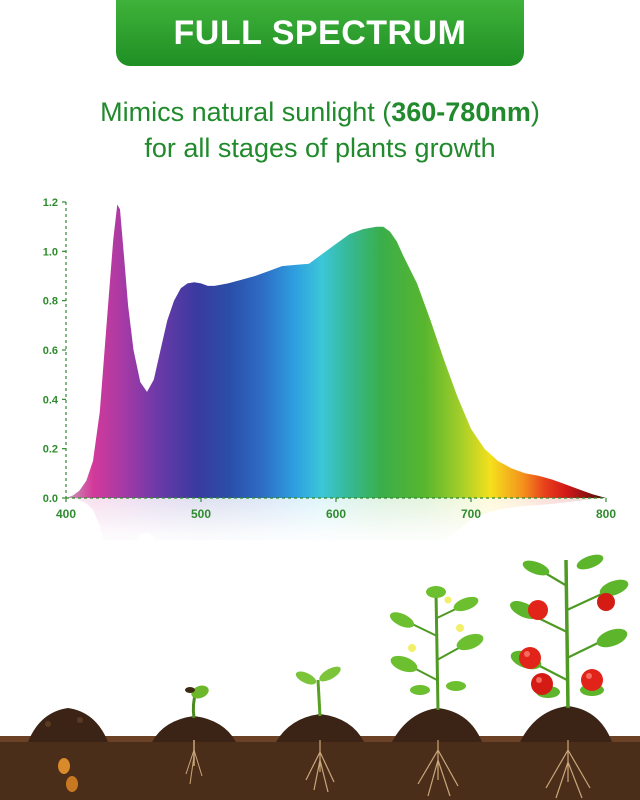  I want to click on y-tick-label: 0.4, so click(51, 400).